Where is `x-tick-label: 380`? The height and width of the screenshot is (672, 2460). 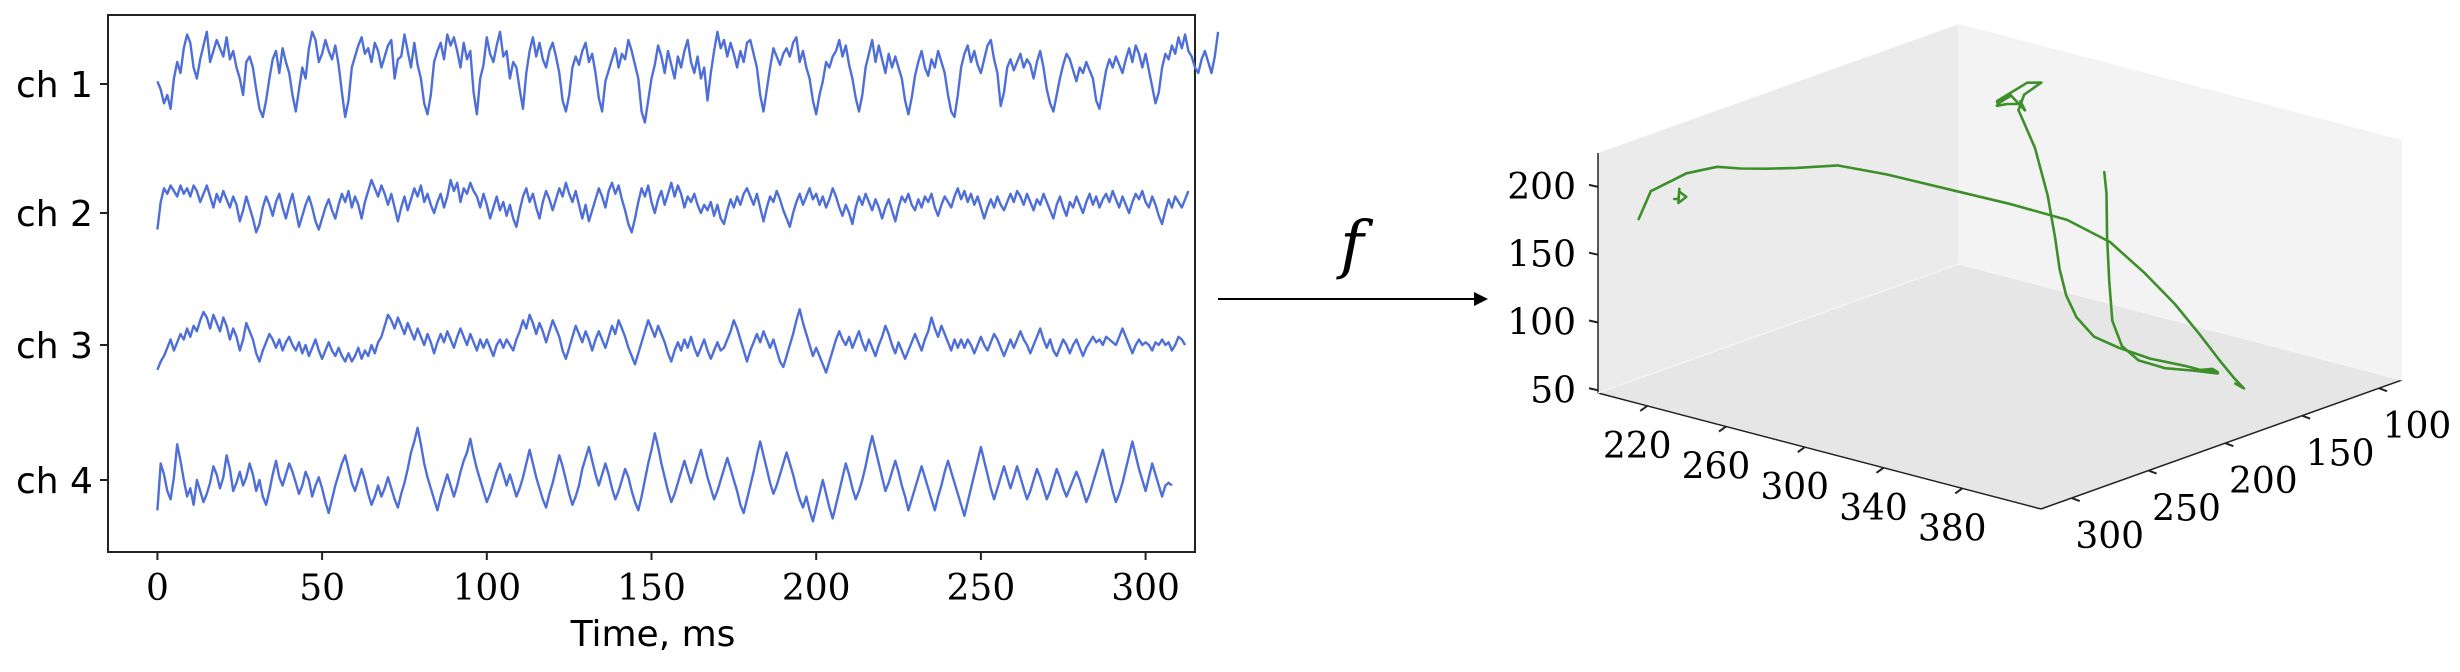
x-tick-label: 380 is located at coordinates (1952, 528).